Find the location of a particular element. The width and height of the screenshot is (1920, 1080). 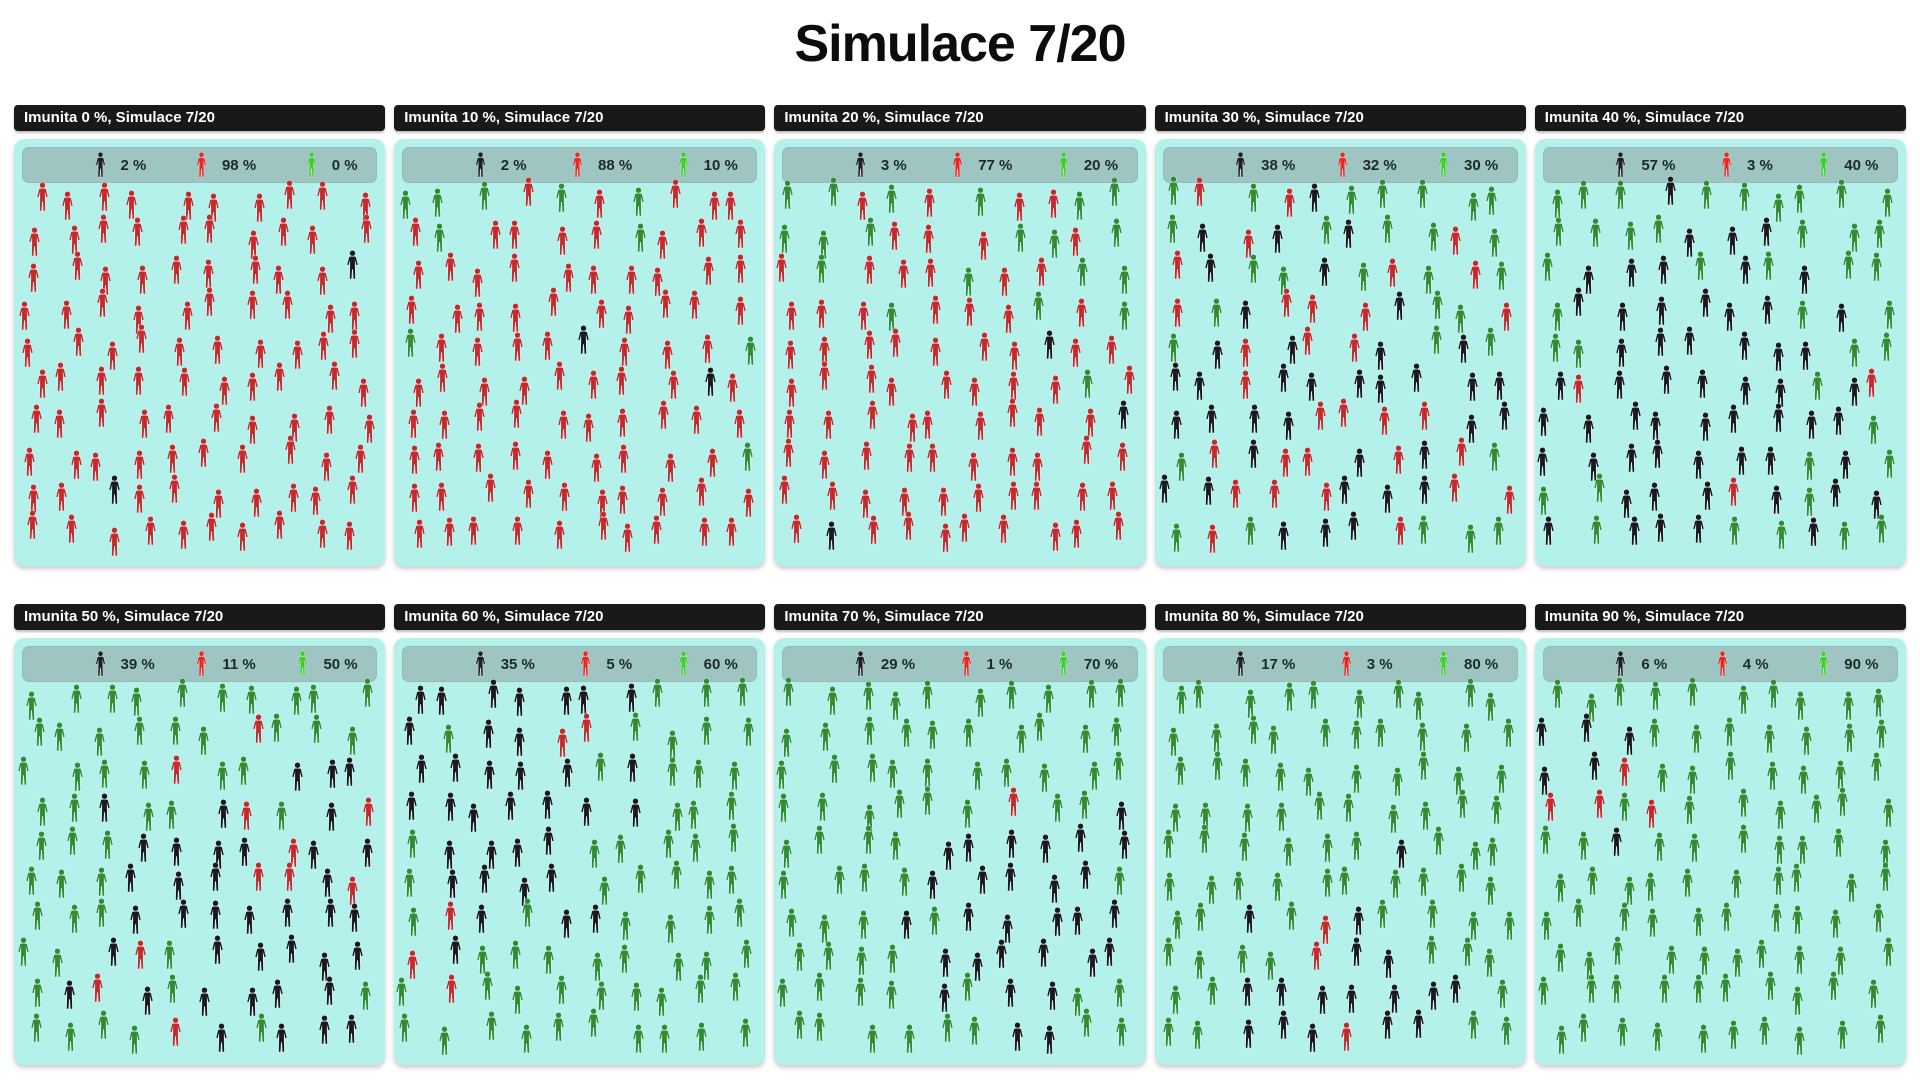

black-percentage: 17 % is located at coordinates (1278, 664).